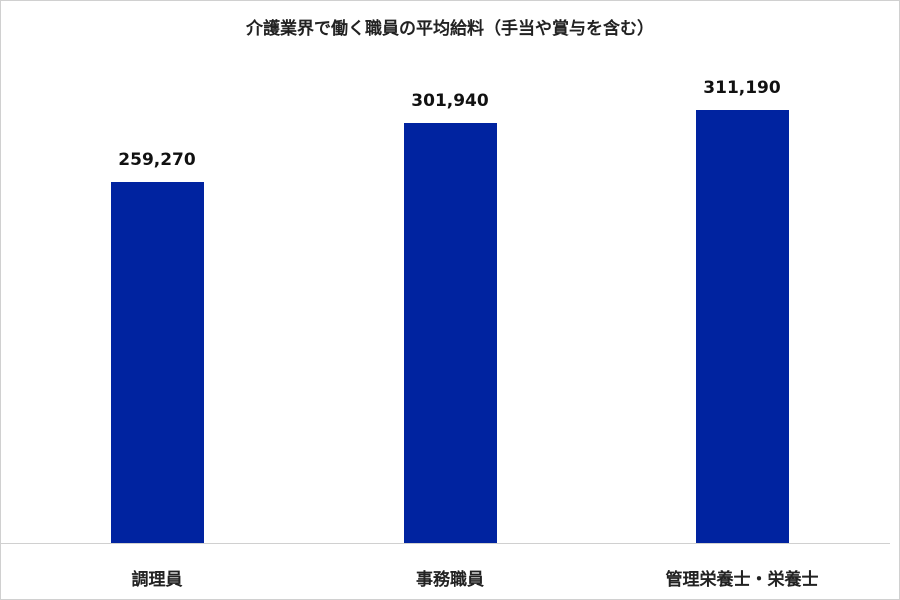 The image size is (900, 600). Describe the element at coordinates (445, 543) in the screenshot. I see `x-axis-line` at that location.